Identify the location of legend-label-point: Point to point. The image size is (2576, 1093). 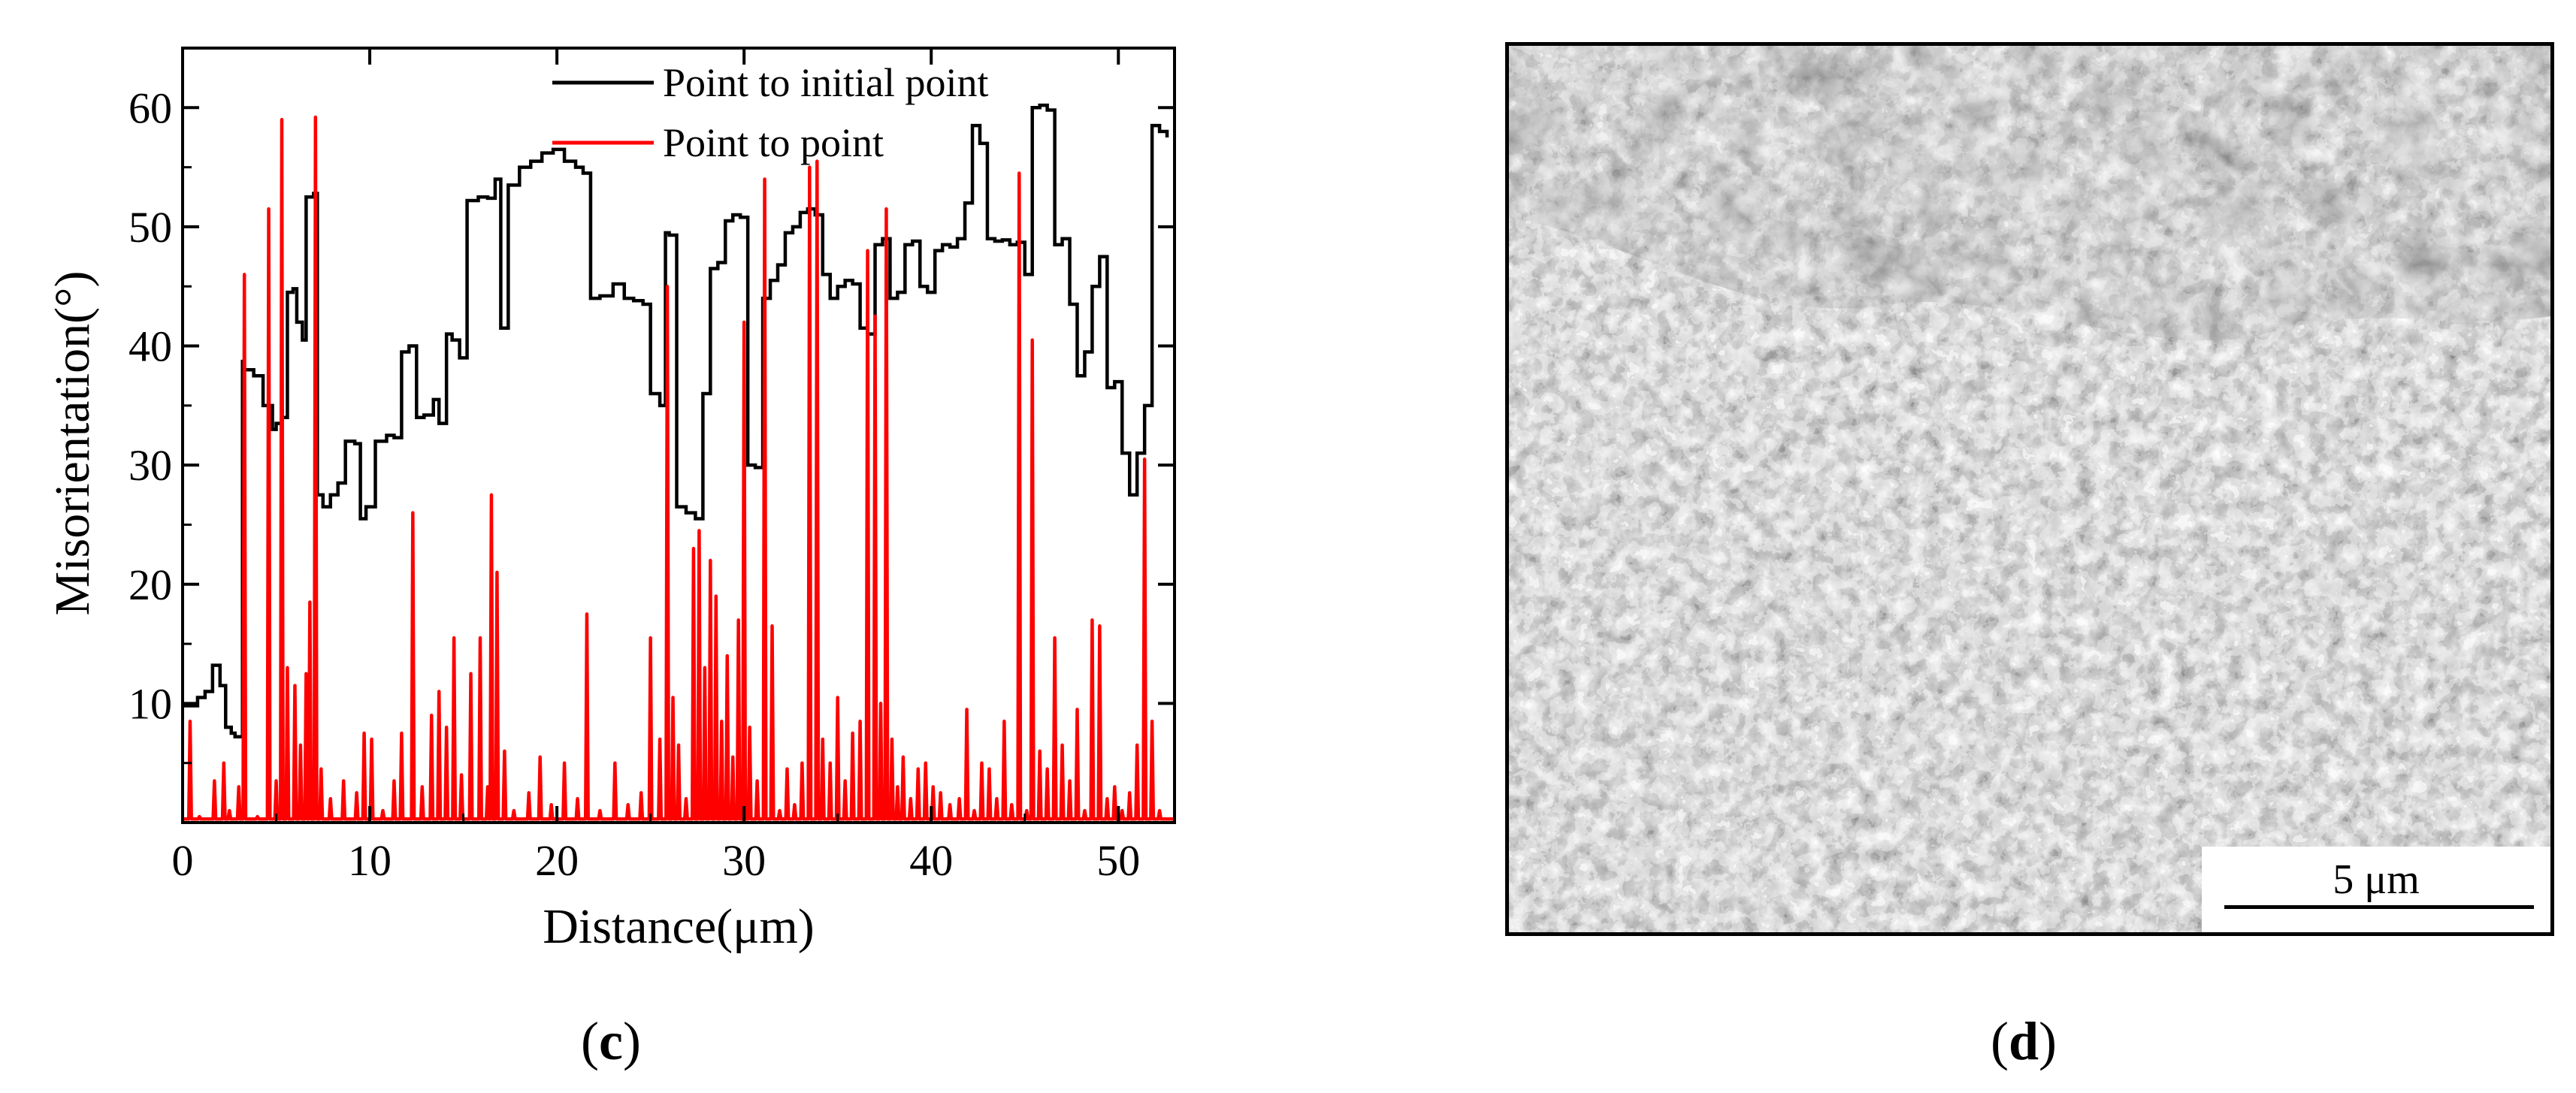
(774, 142).